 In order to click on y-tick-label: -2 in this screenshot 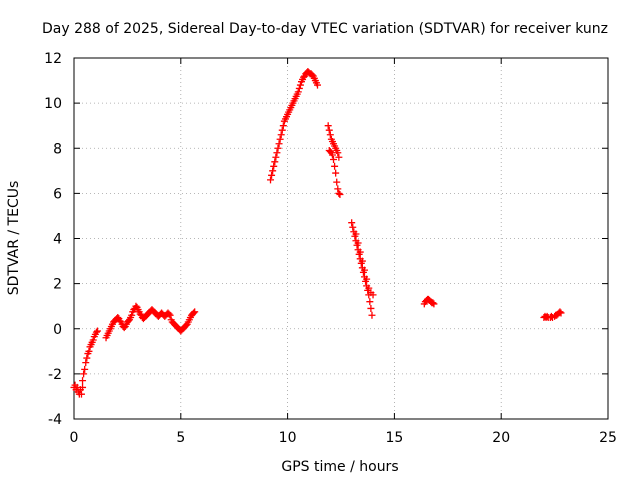, I will do `click(55, 375)`.